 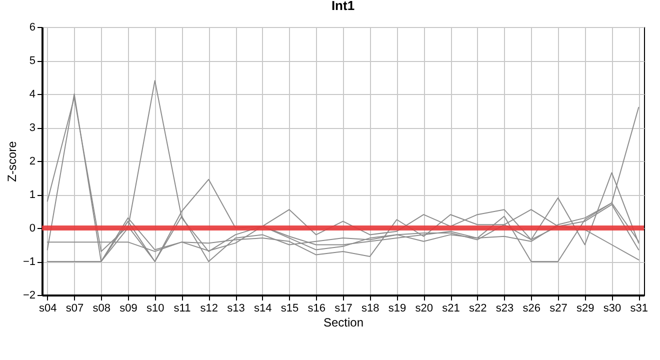 What do you see at coordinates (129, 308) in the screenshot?
I see `x-tick-label: s09` at bounding box center [129, 308].